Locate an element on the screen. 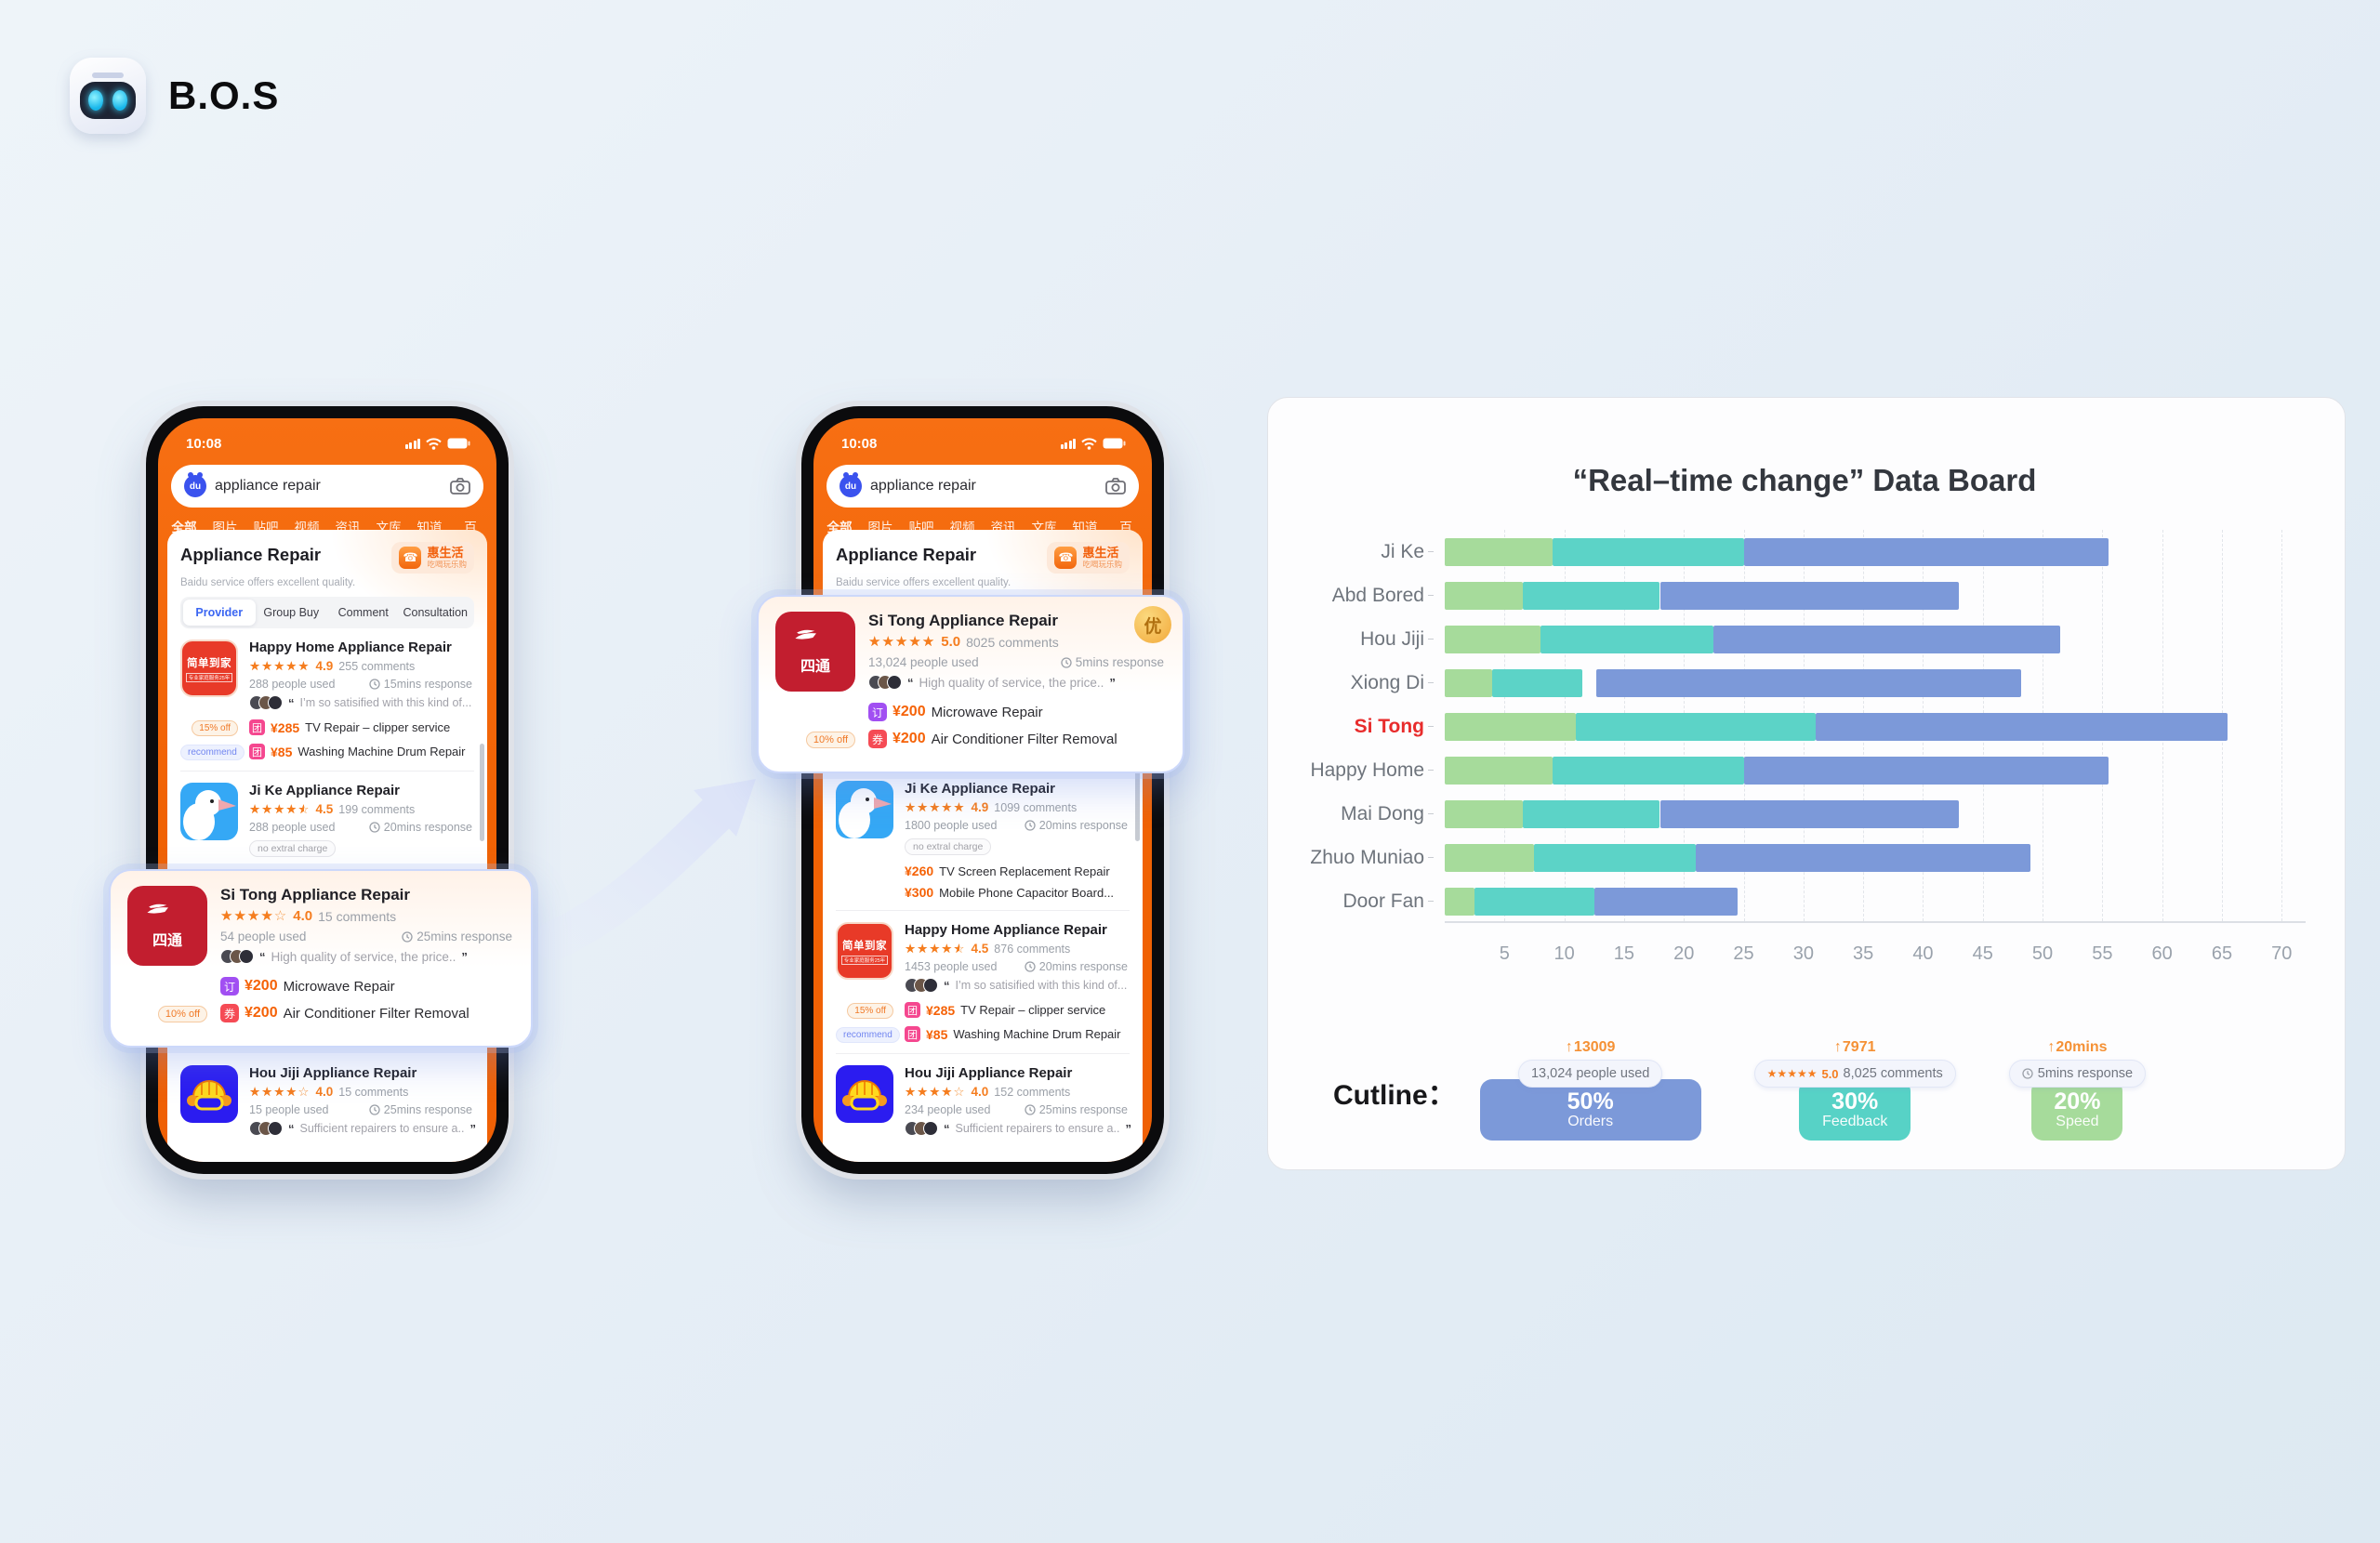 Image resolution: width=2380 pixels, height=1543 pixels. filter-chip-provider: Provider is located at coordinates (219, 613).